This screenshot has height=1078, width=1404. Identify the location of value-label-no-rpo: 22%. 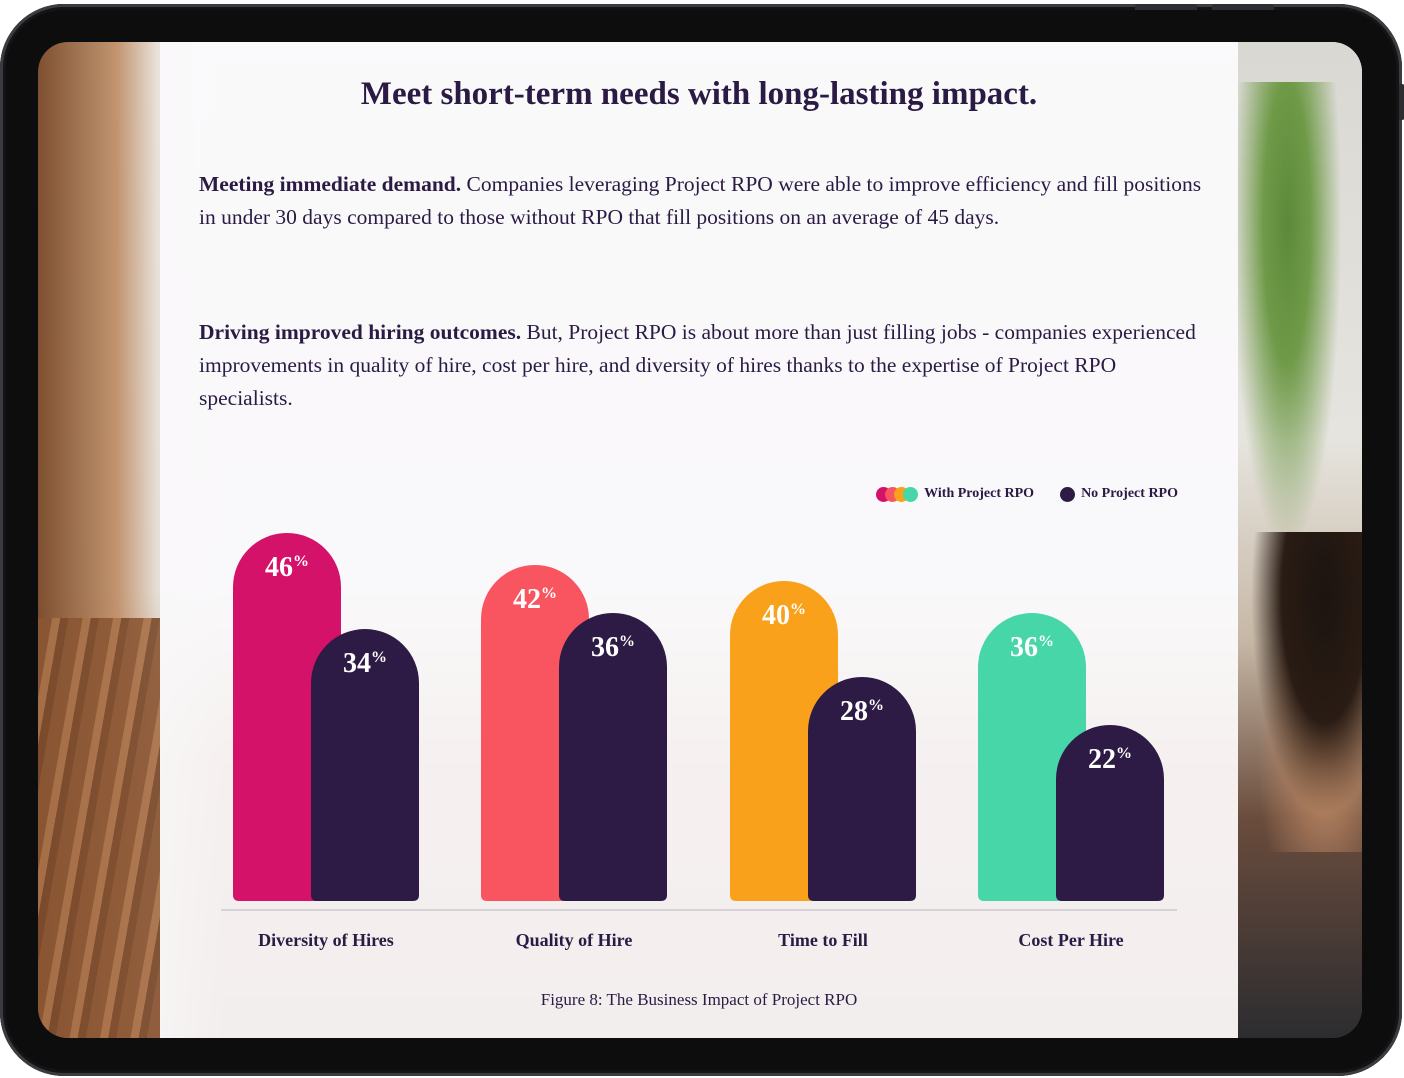
(1110, 759).